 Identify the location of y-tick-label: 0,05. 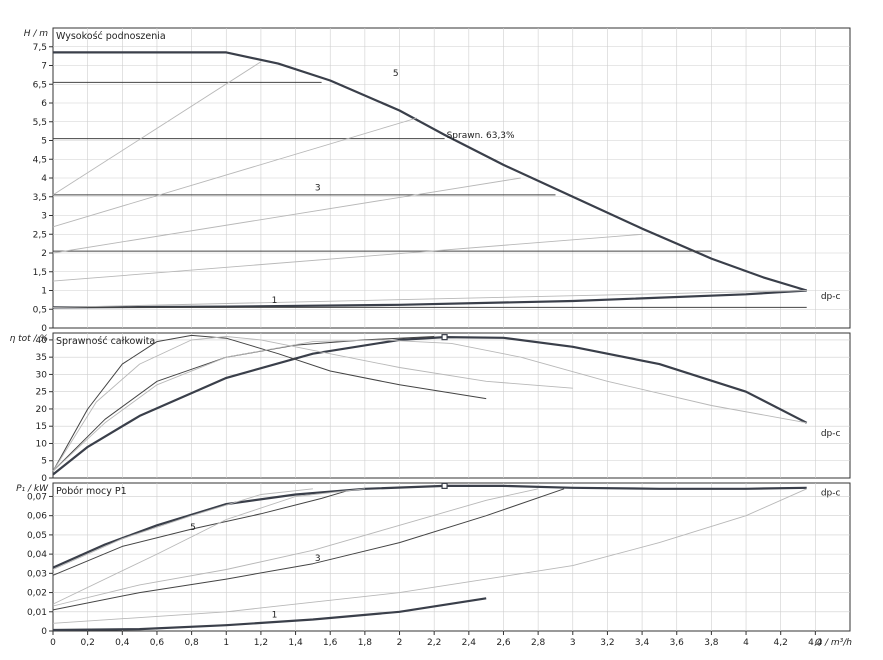
(37, 536).